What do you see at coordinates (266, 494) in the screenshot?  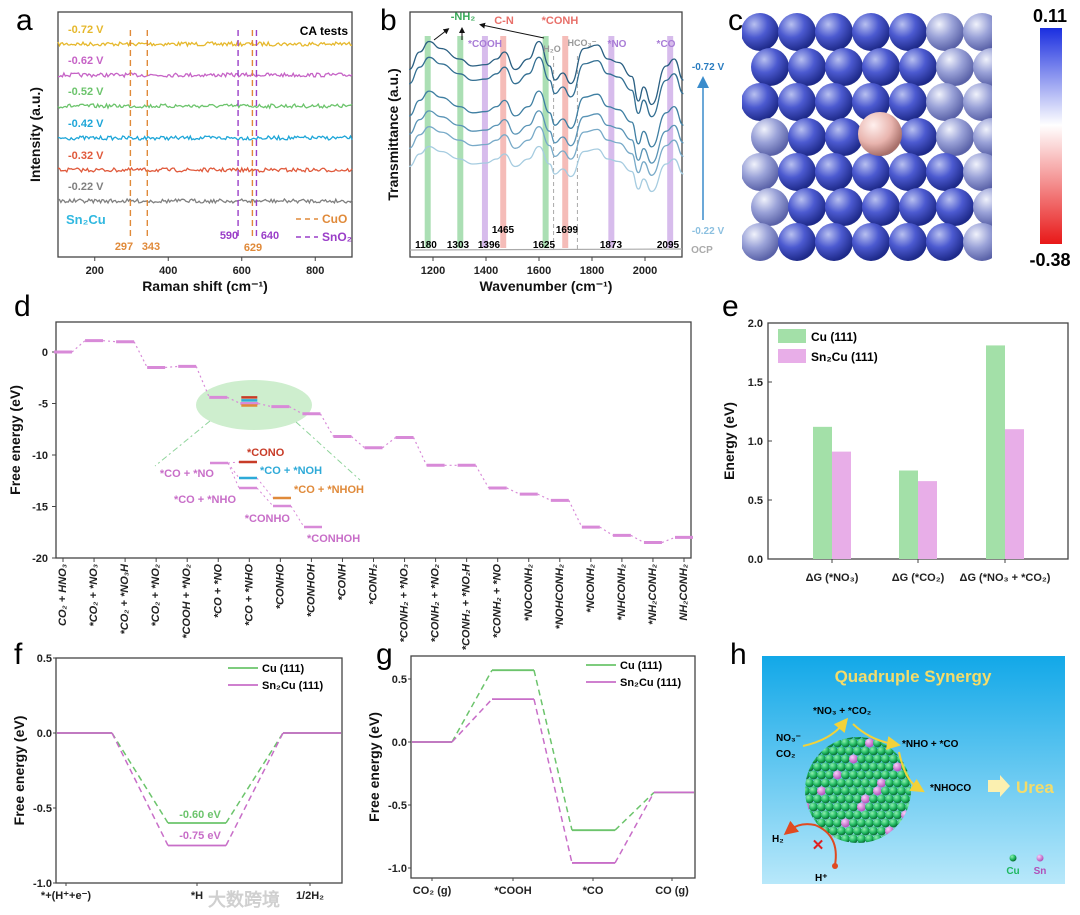 I see `inset-connector` at bounding box center [266, 494].